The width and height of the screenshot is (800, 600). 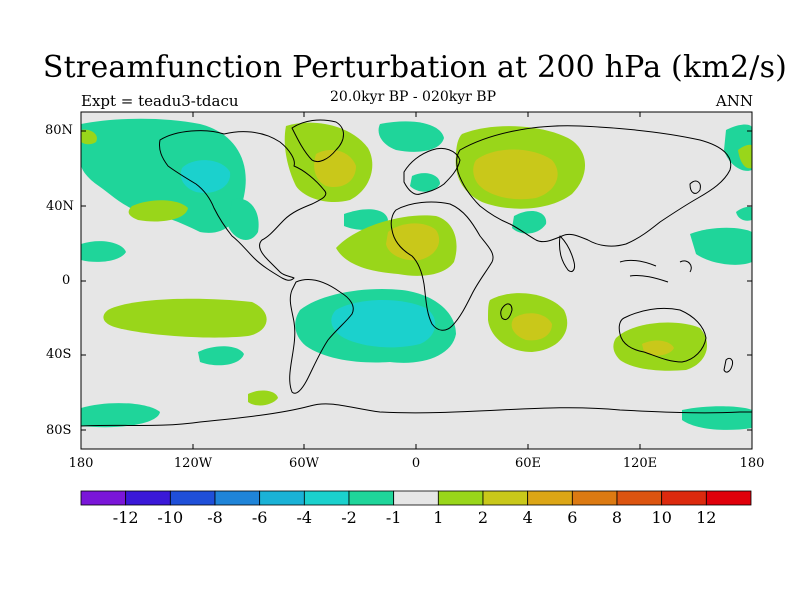 What do you see at coordinates (125, 517) in the screenshot?
I see `colorbar-label: -12` at bounding box center [125, 517].